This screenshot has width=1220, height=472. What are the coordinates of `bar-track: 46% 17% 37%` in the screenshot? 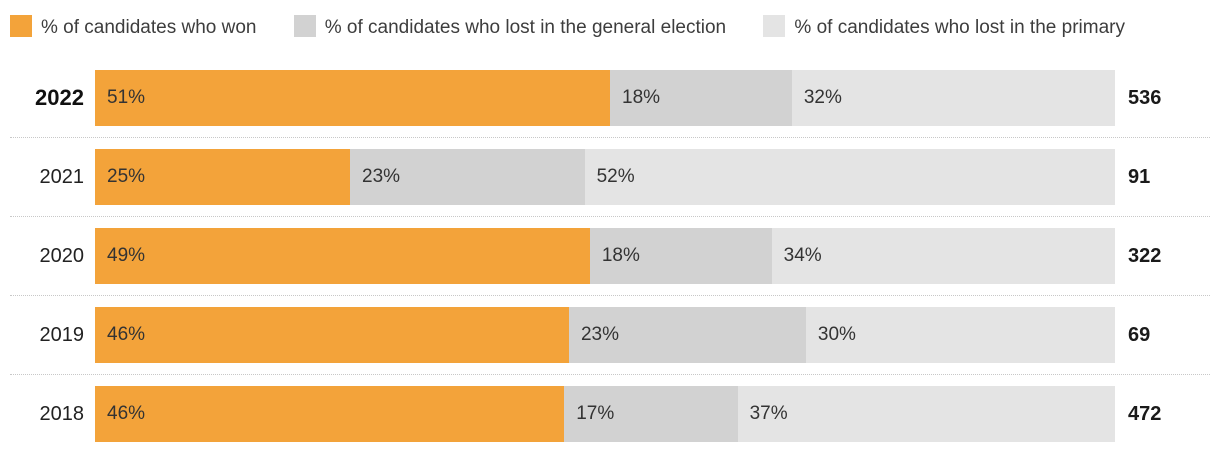 It's located at (605, 414).